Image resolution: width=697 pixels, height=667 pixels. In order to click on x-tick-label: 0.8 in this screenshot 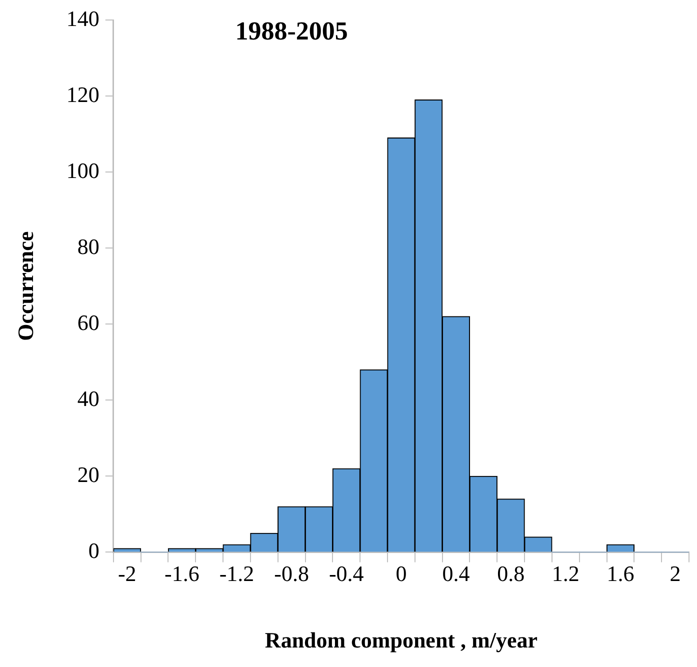, I will do `click(511, 573)`.